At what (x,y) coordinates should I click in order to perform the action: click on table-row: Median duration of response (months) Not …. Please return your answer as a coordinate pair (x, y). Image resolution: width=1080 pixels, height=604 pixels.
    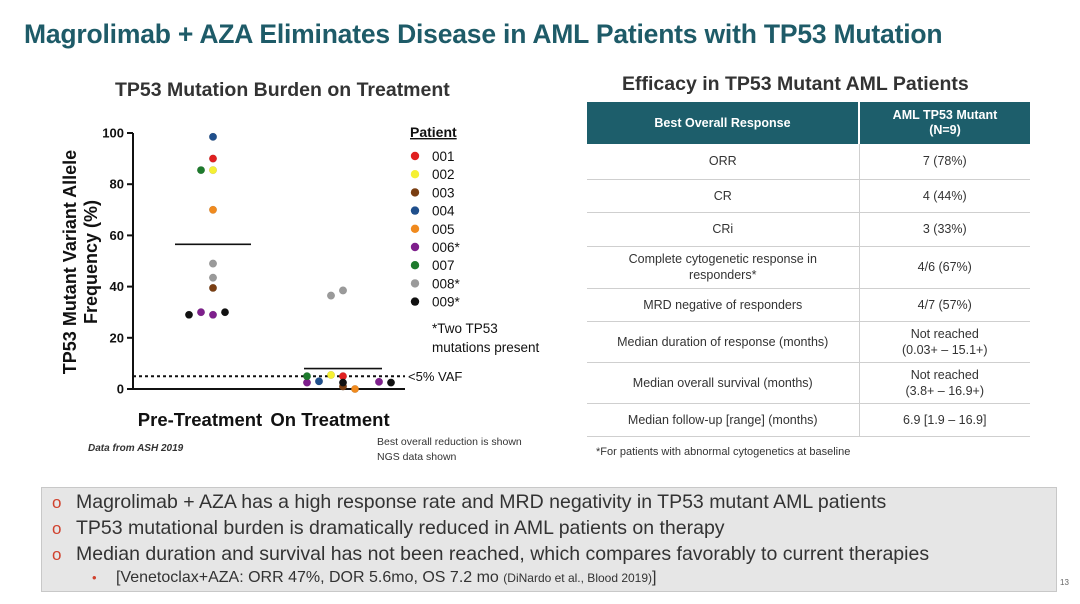
    Looking at the image, I should click on (808, 342).